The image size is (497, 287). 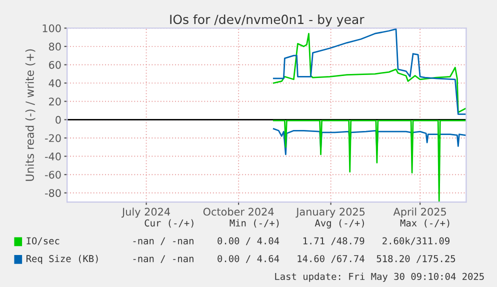 What do you see at coordinates (294, 259) in the screenshot?
I see `text: -nan / -nan 0.00 / 4.64 14.60 /67.74 518.20 /175.25` at bounding box center [294, 259].